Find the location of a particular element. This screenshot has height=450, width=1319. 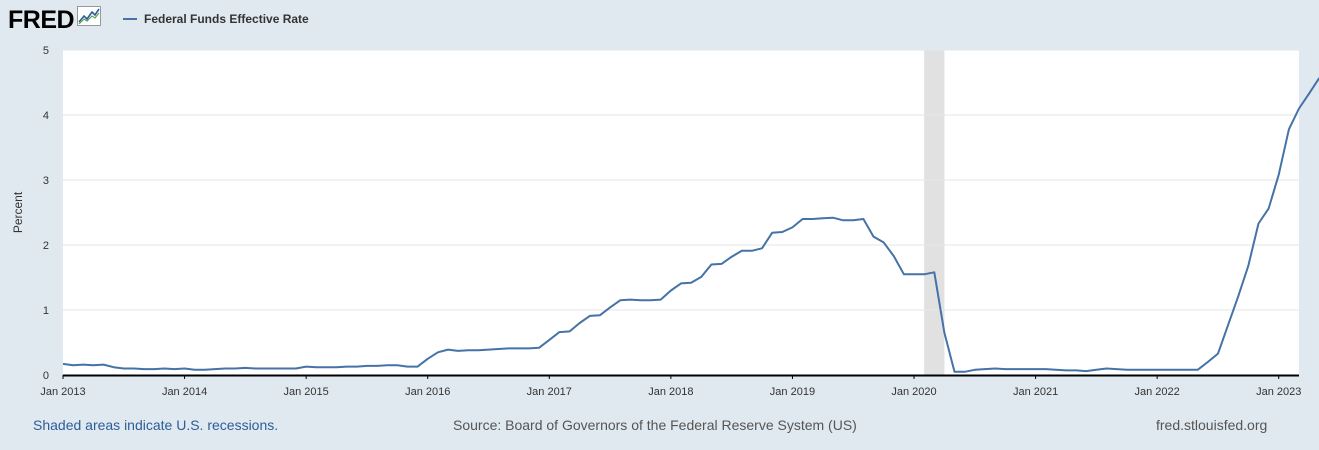

x-tick-label: Jan 2020 is located at coordinates (913, 392).